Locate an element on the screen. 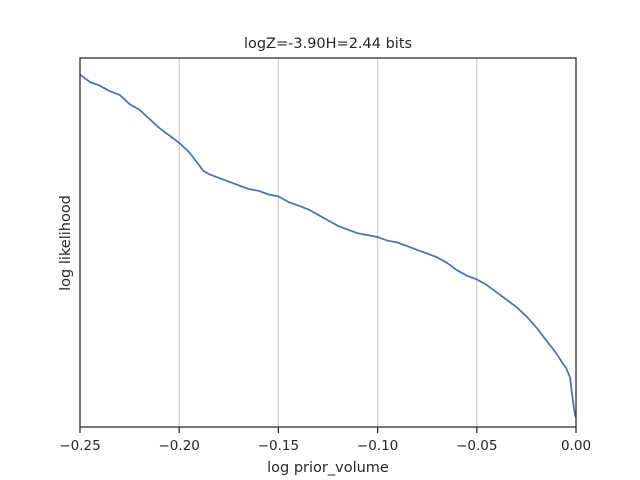  x-axis-label: log prior_volume is located at coordinates (328, 468).